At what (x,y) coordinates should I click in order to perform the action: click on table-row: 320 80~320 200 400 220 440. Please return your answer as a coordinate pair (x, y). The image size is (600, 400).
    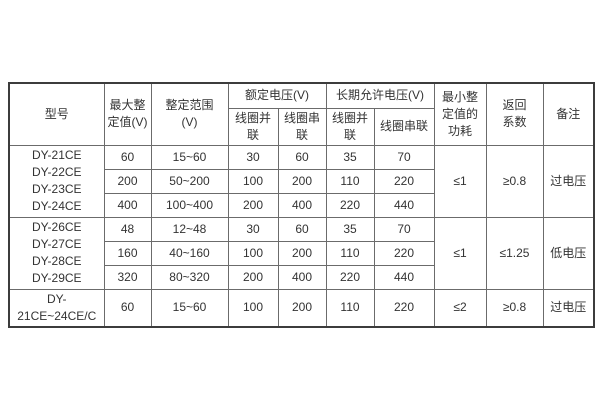
    Looking at the image, I should click on (301, 277).